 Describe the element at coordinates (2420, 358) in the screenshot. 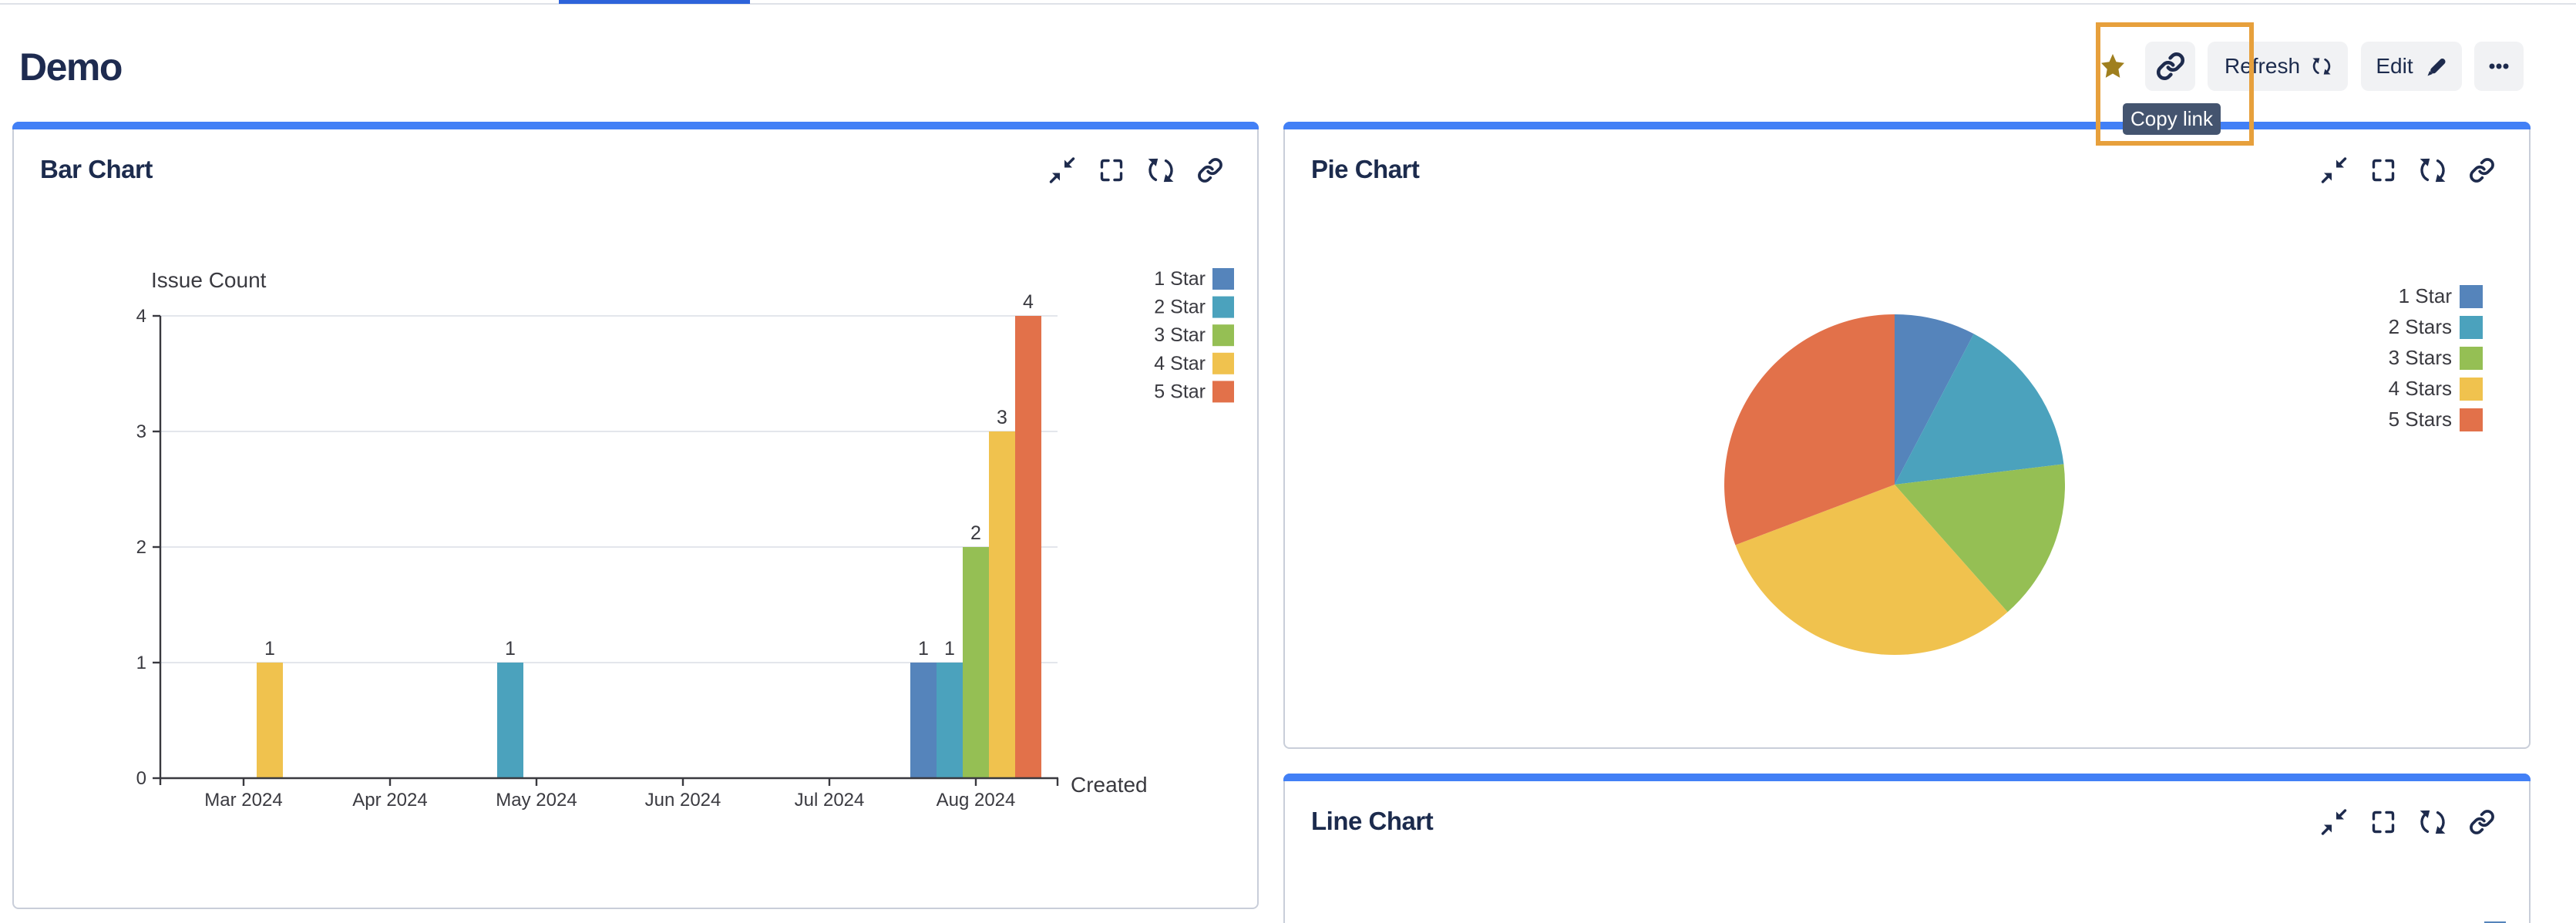

I see `svg-text: 3 Stars` at that location.